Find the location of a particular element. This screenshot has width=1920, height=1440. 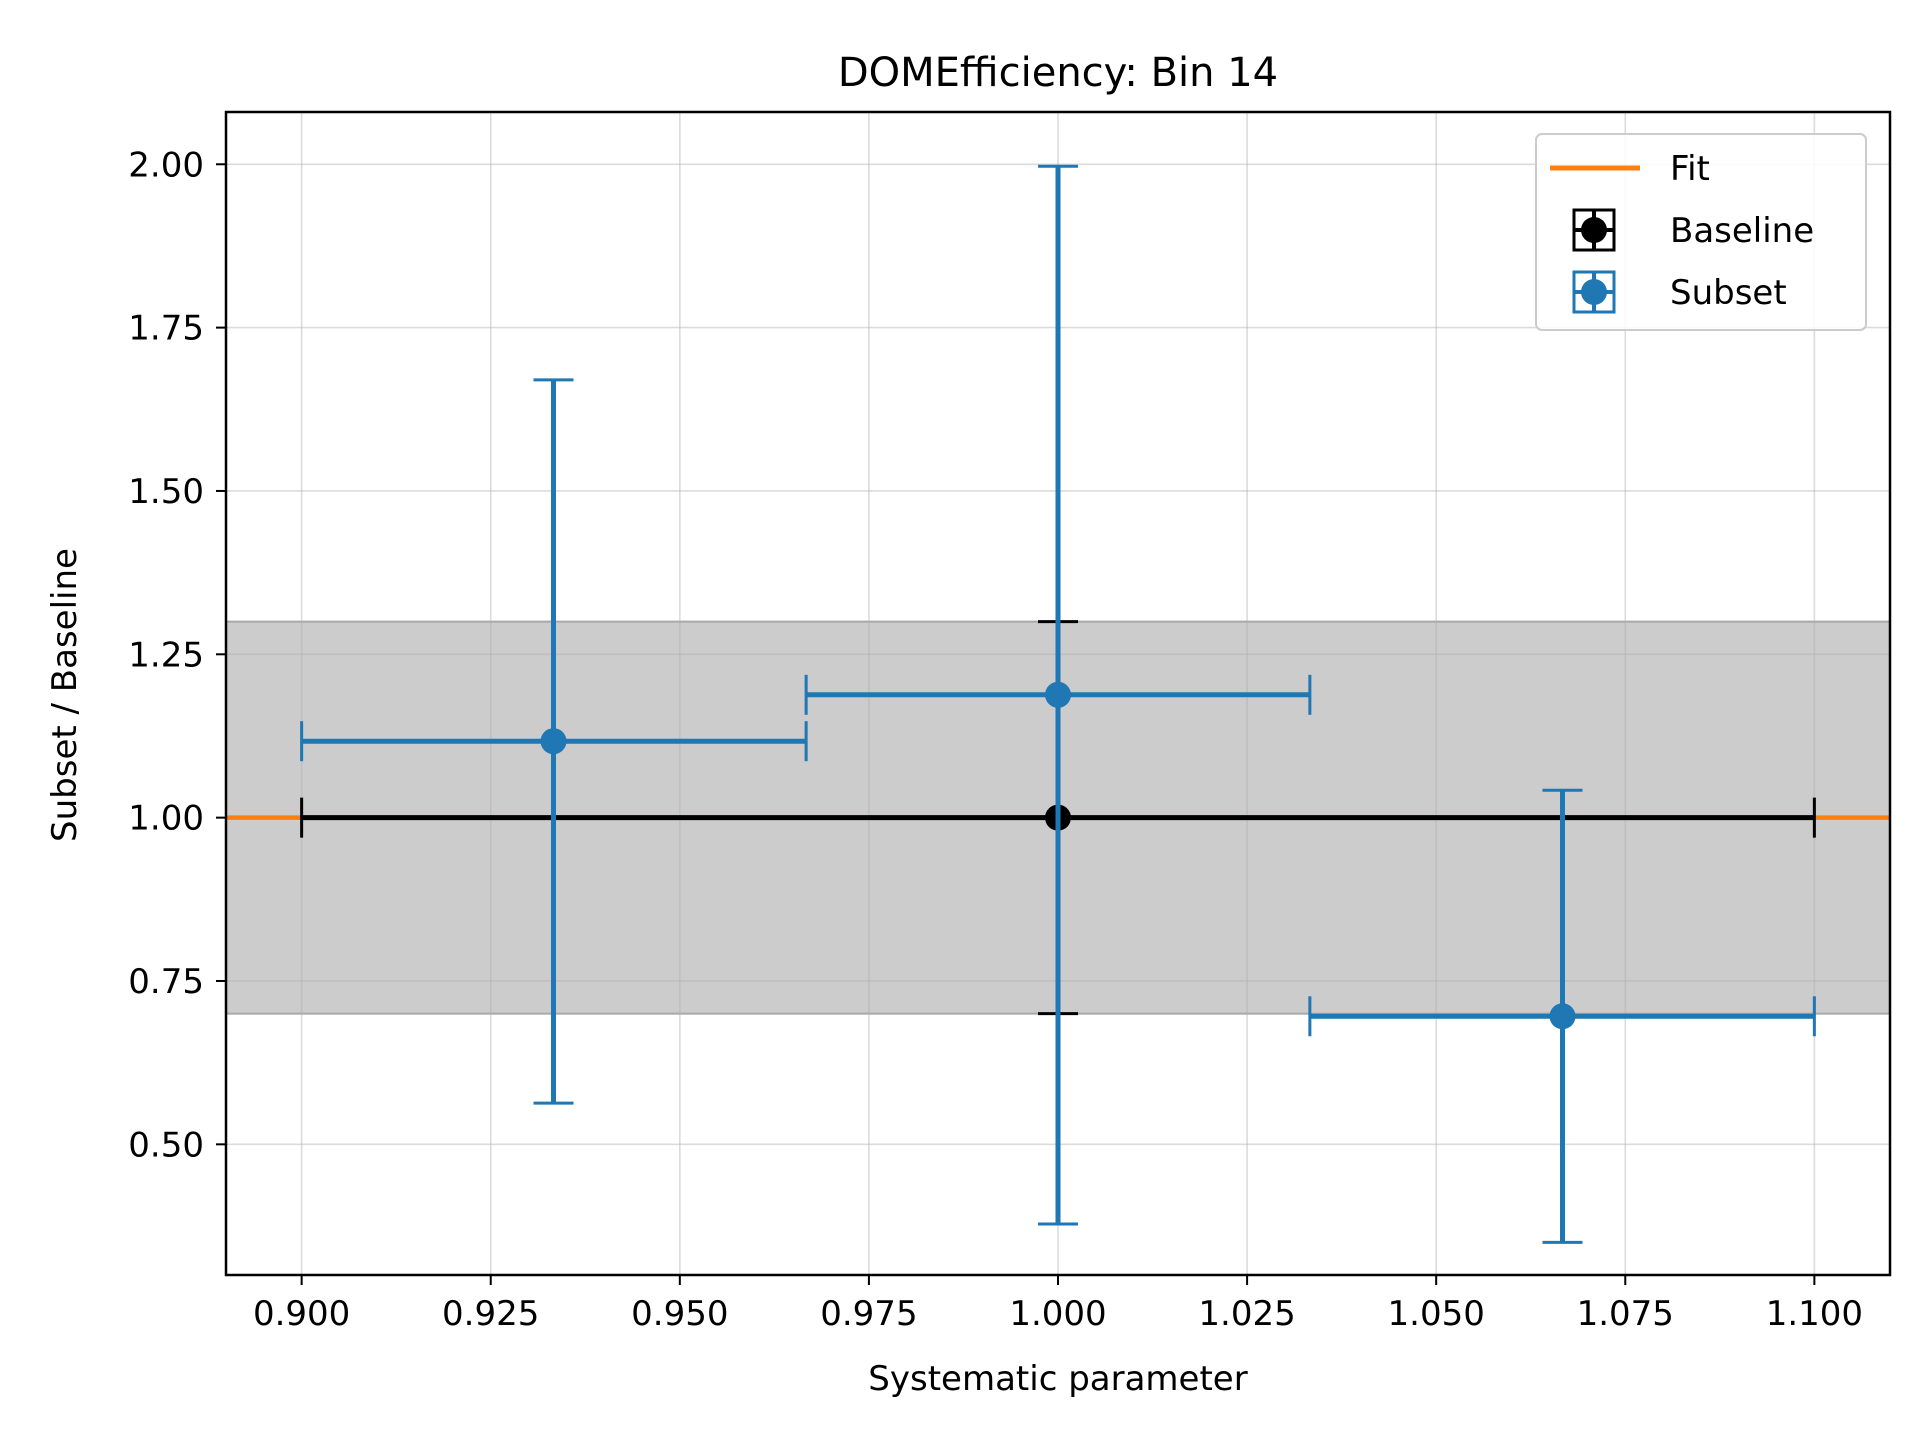

y-tick-label-6: 2.00 is located at coordinates (166, 165).